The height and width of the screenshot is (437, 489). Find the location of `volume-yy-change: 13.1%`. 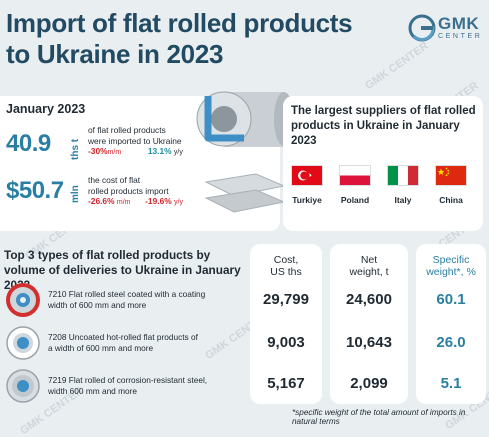

volume-yy-change: 13.1% is located at coordinates (159, 151).